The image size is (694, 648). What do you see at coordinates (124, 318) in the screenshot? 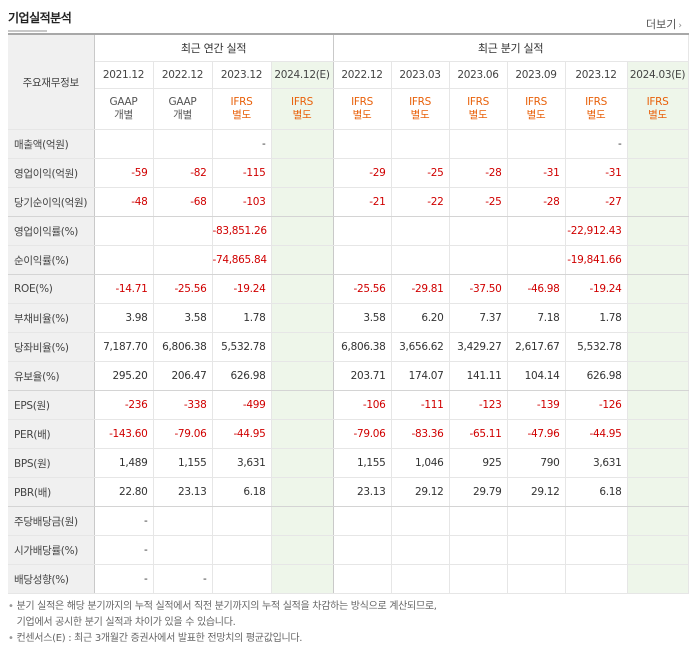
I see `annual-value-cell: 3.98` at bounding box center [124, 318].